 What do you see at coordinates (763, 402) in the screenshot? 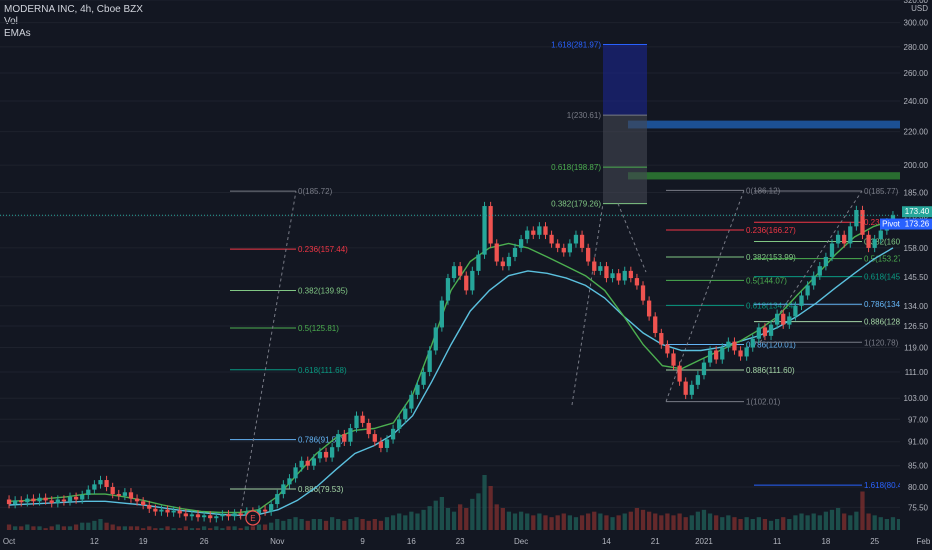
I see `fib-level-label: 1(102.01)` at bounding box center [763, 402].